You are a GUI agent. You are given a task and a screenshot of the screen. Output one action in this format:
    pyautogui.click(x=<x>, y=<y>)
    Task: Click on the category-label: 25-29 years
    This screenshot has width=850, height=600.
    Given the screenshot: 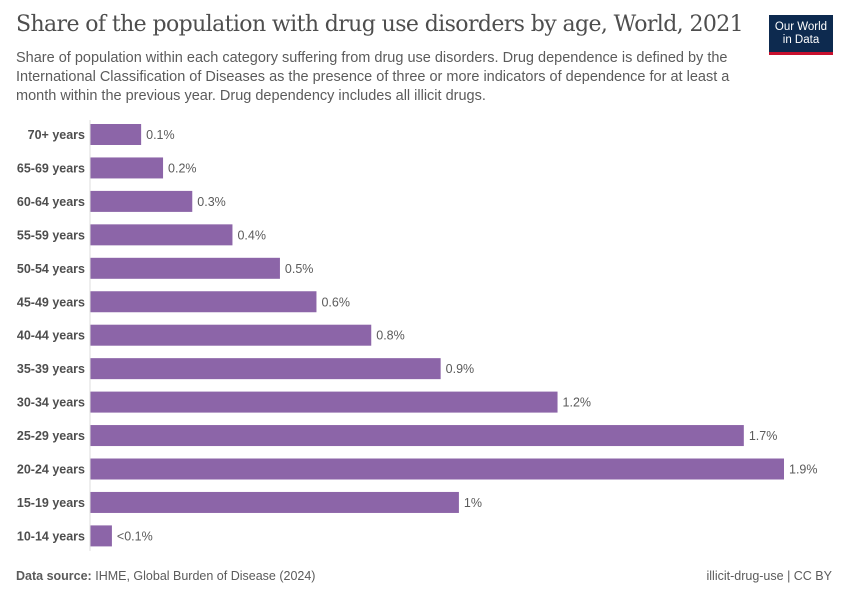 What is the action you would take?
    pyautogui.click(x=51, y=436)
    